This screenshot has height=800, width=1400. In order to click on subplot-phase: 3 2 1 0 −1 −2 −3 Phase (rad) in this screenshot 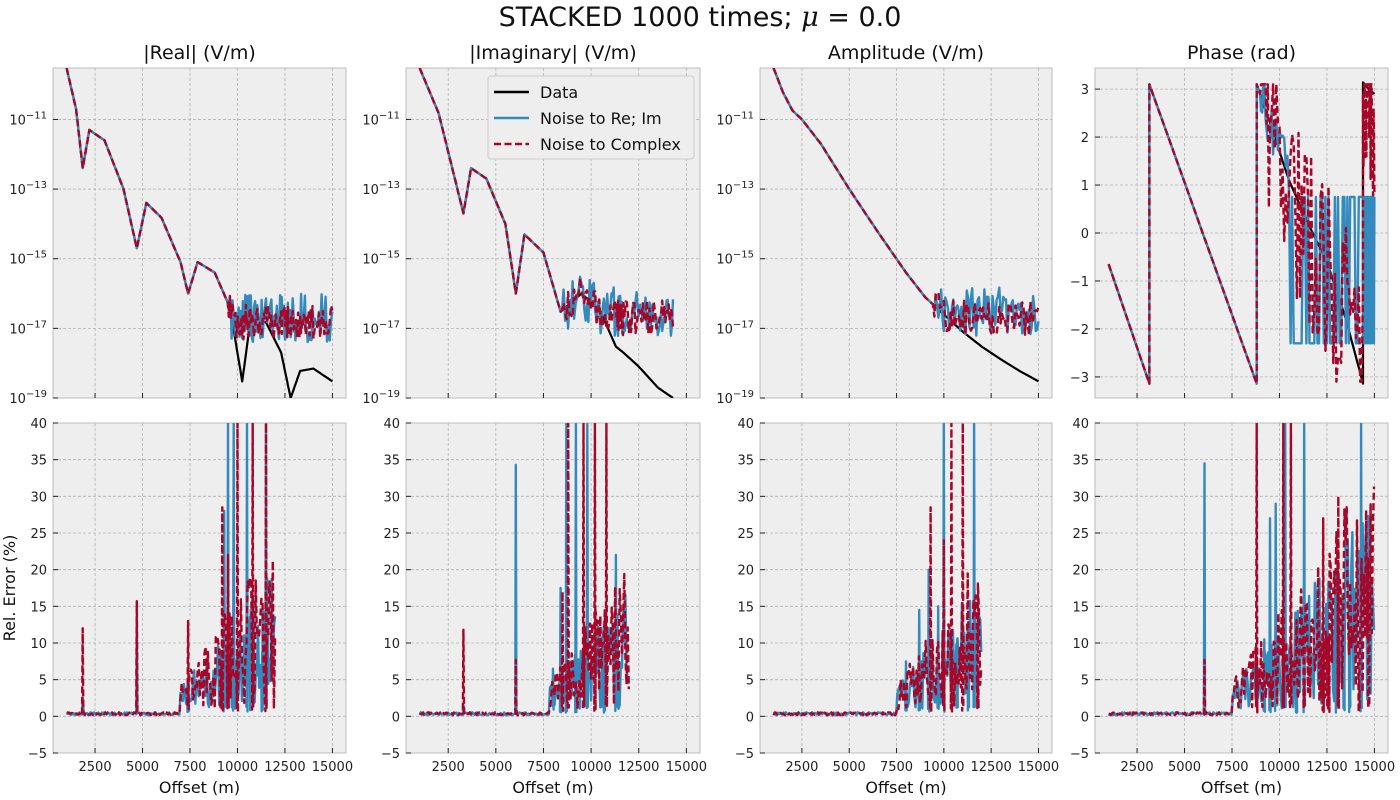, I will do `click(1229, 220)`.